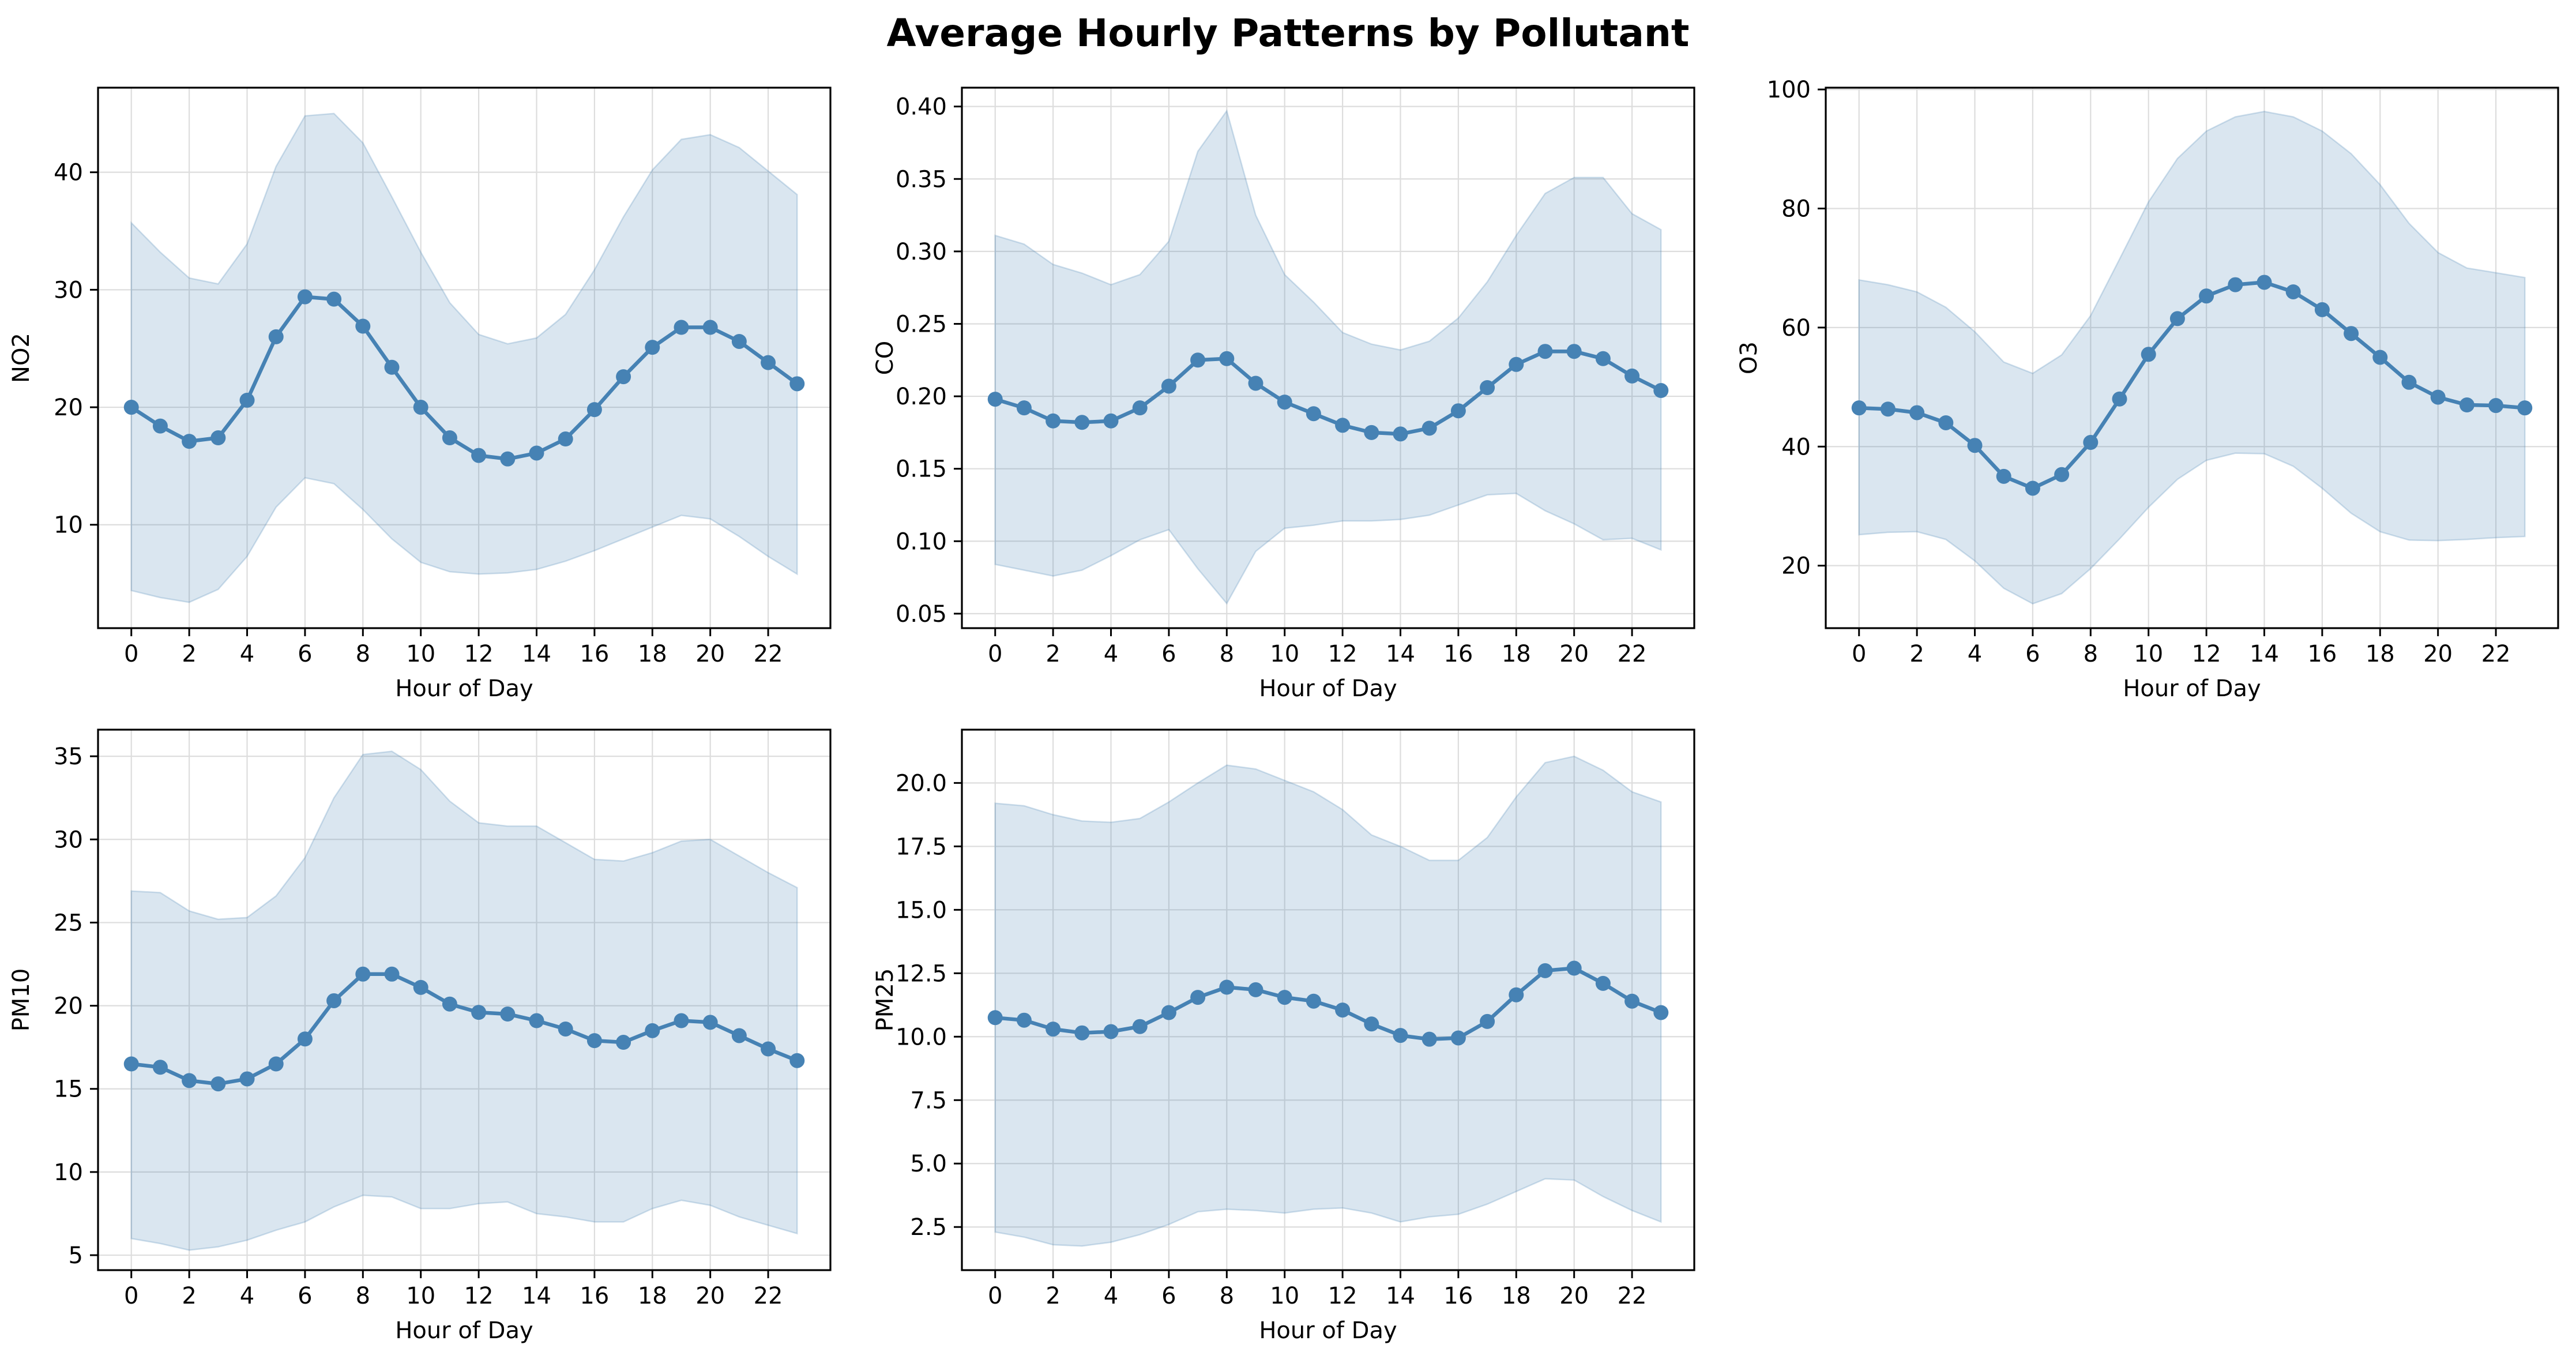 This screenshot has width=2576, height=1363. Describe the element at coordinates (68, 290) in the screenshot. I see `y-tick-label: 30` at that location.